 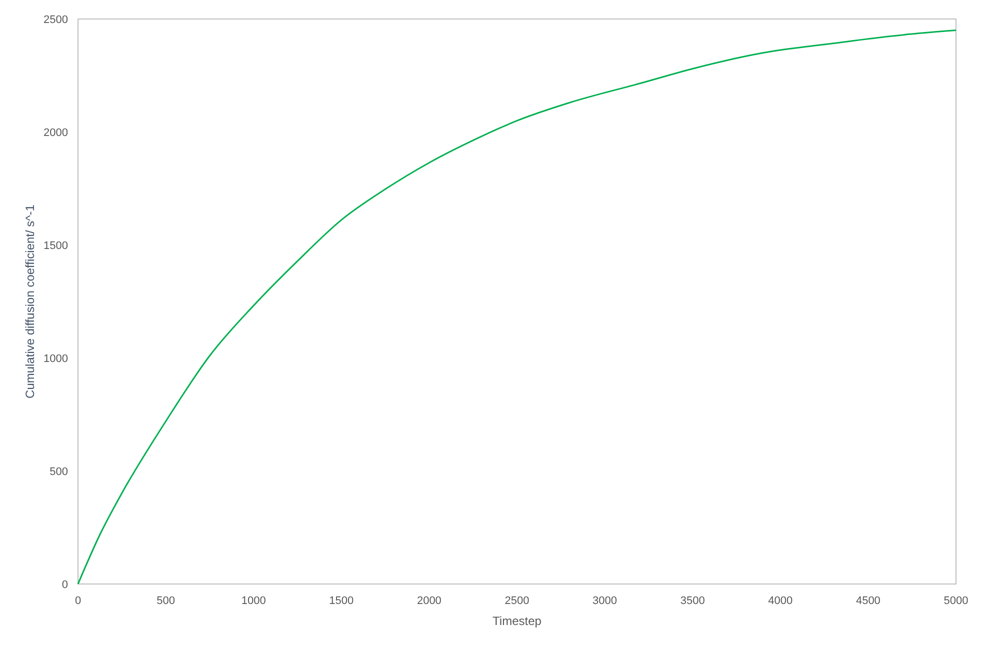 I want to click on x-tick-label: 1000, so click(x=253, y=601).